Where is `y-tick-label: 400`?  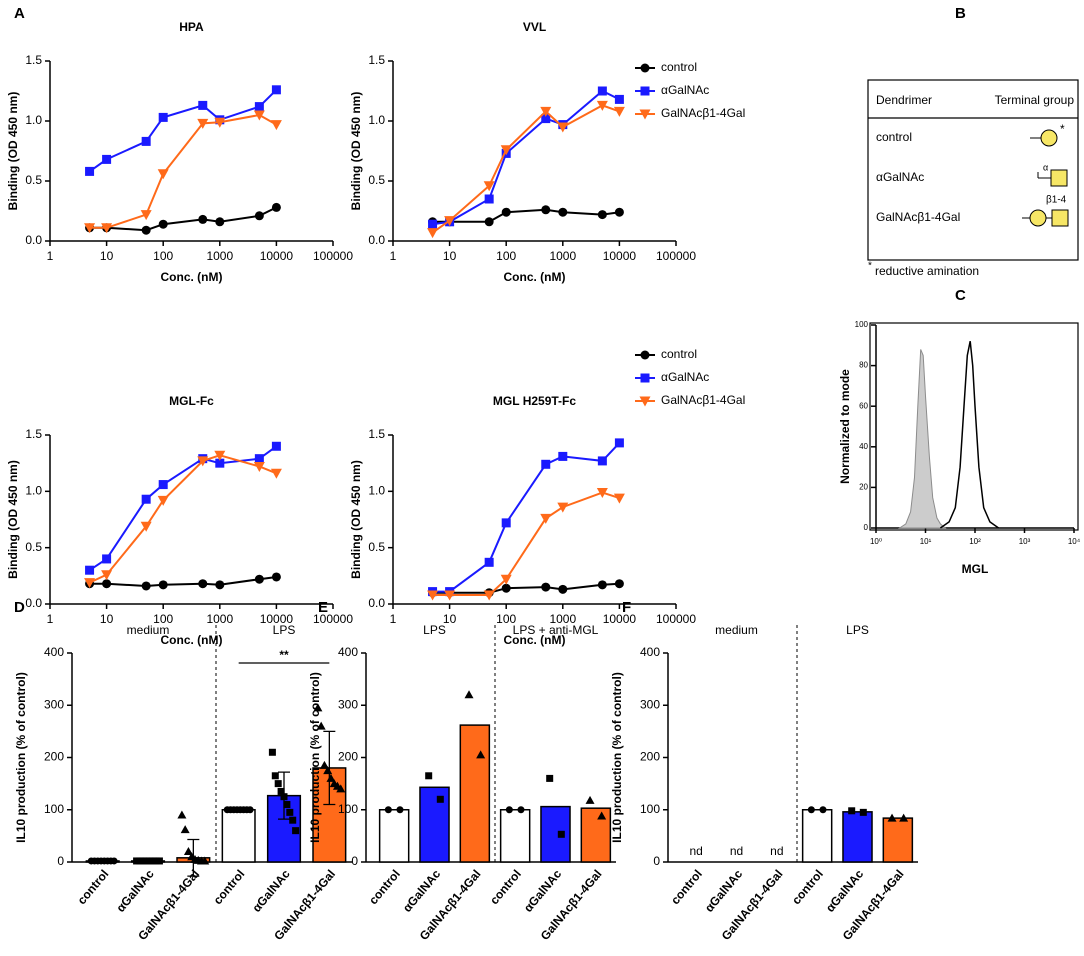
y-tick-label: 400 is located at coordinates (348, 652).